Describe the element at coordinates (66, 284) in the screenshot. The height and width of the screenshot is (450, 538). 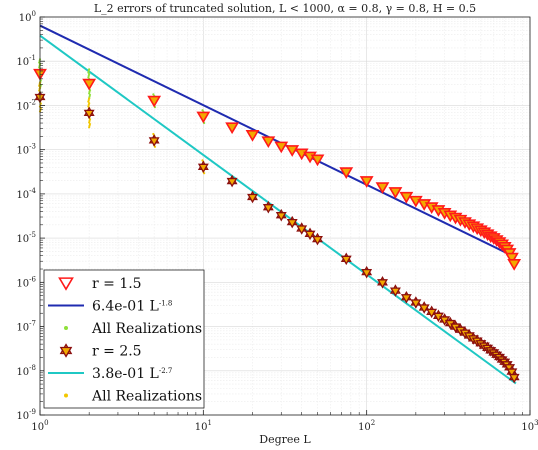
I see `legend-symbol-r1.5` at that location.